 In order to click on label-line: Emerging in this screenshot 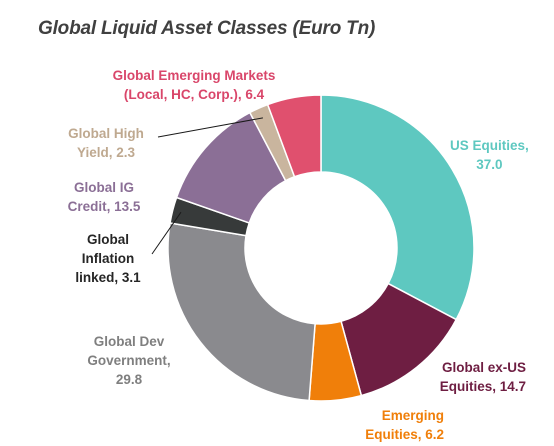, I will do `click(412, 415)`.